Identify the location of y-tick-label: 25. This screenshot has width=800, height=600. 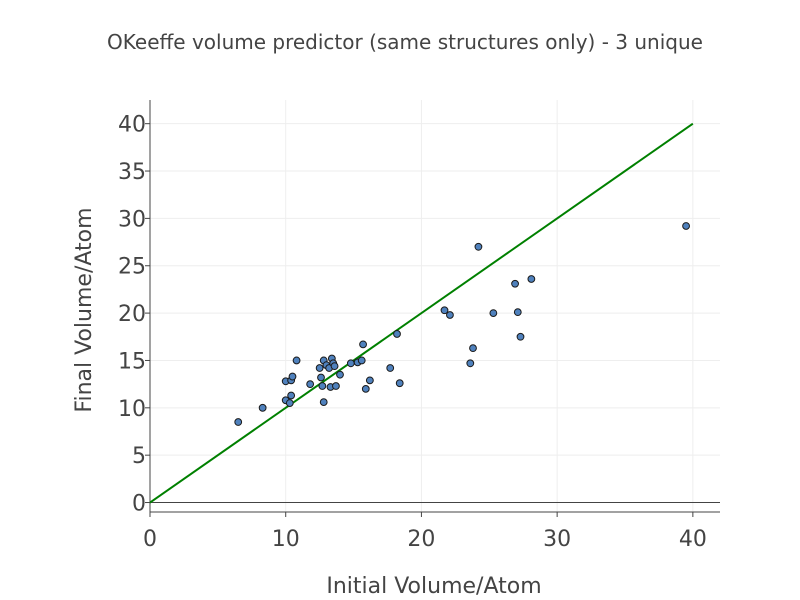
(132, 267).